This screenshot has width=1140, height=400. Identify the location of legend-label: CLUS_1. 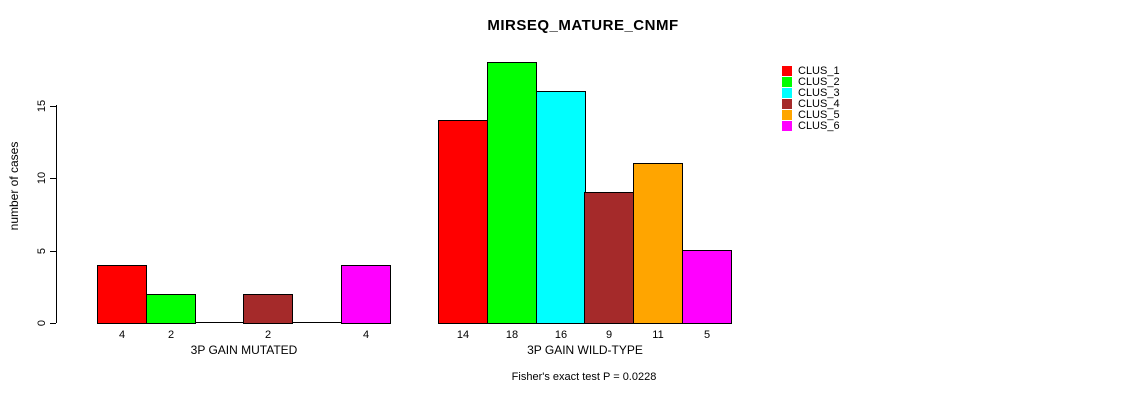
(819, 71).